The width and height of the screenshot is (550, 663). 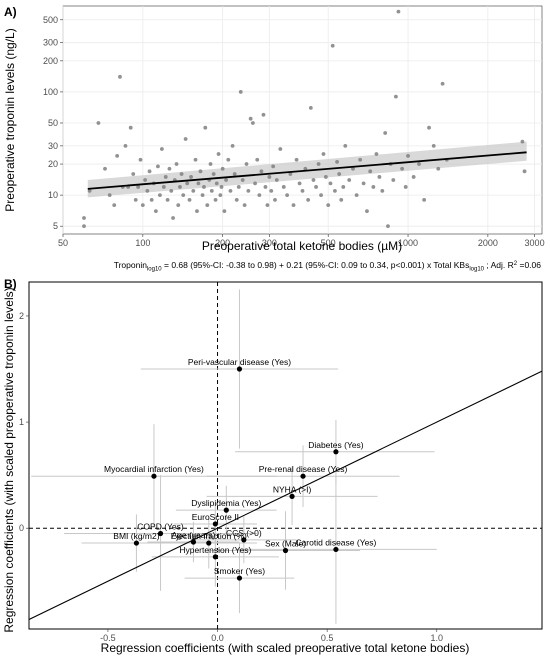 I want to click on formula-tail: ; Adj. R, so click(x=499, y=265).